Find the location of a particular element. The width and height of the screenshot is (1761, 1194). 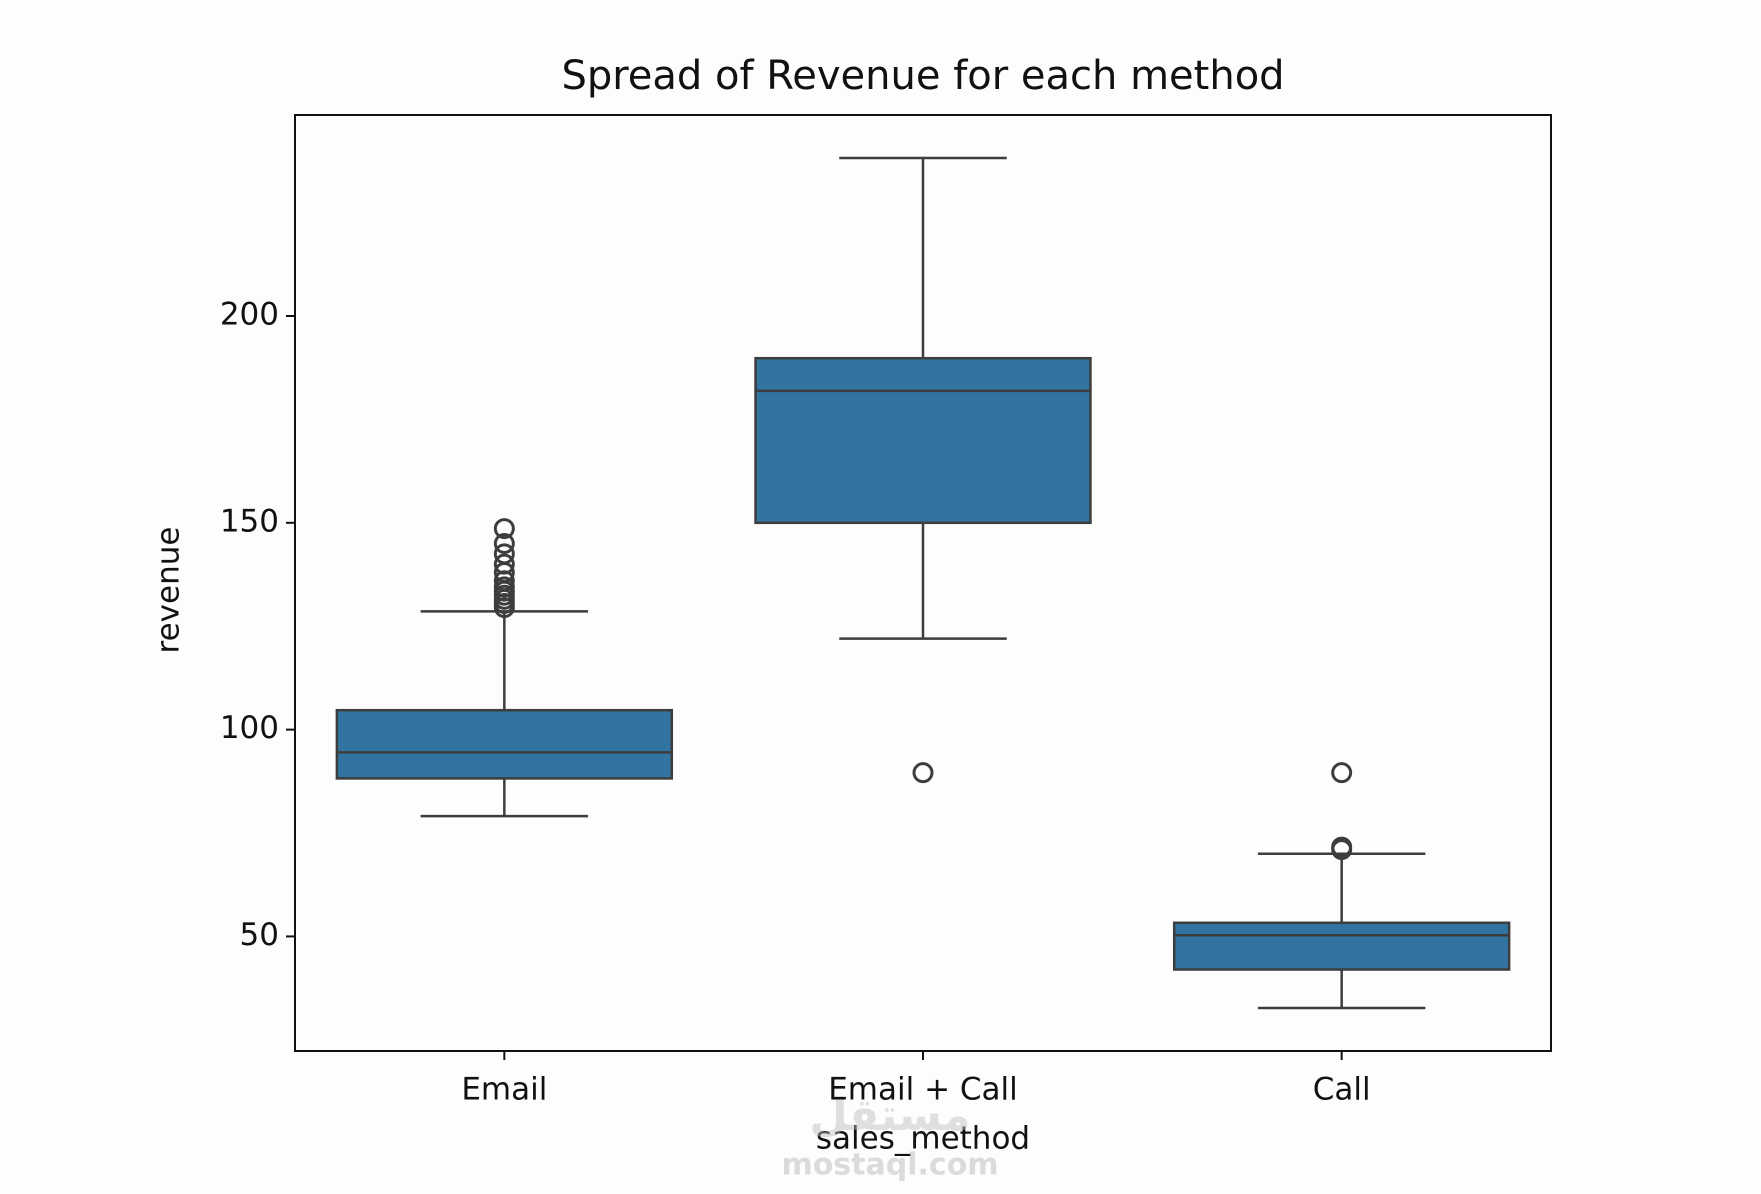

y-tick-label: 50 is located at coordinates (259, 935).